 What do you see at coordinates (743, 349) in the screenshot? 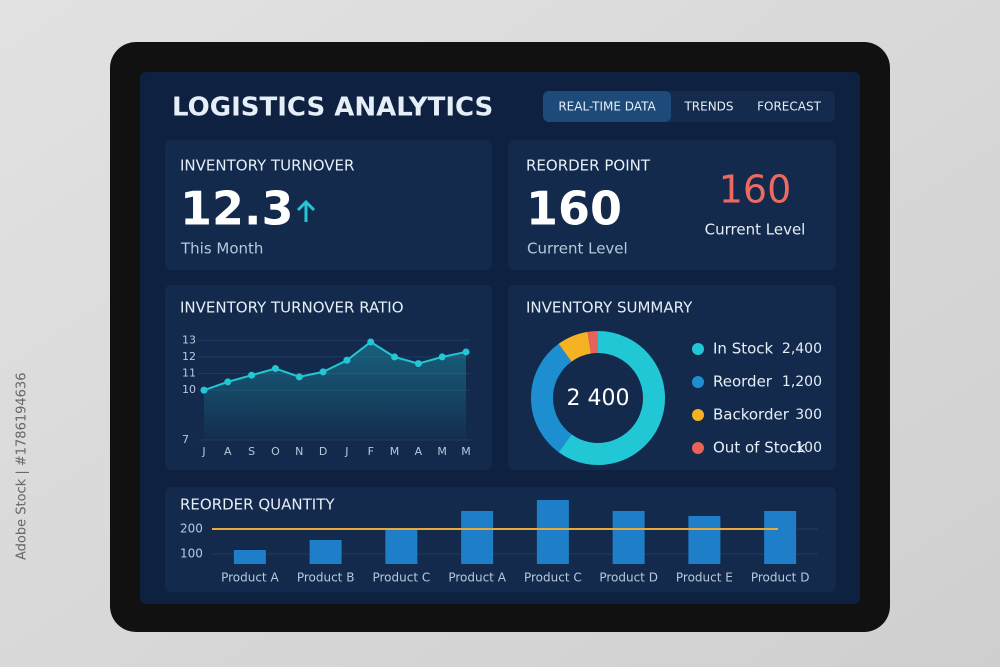
I see `legend-label: In Stock` at bounding box center [743, 349].